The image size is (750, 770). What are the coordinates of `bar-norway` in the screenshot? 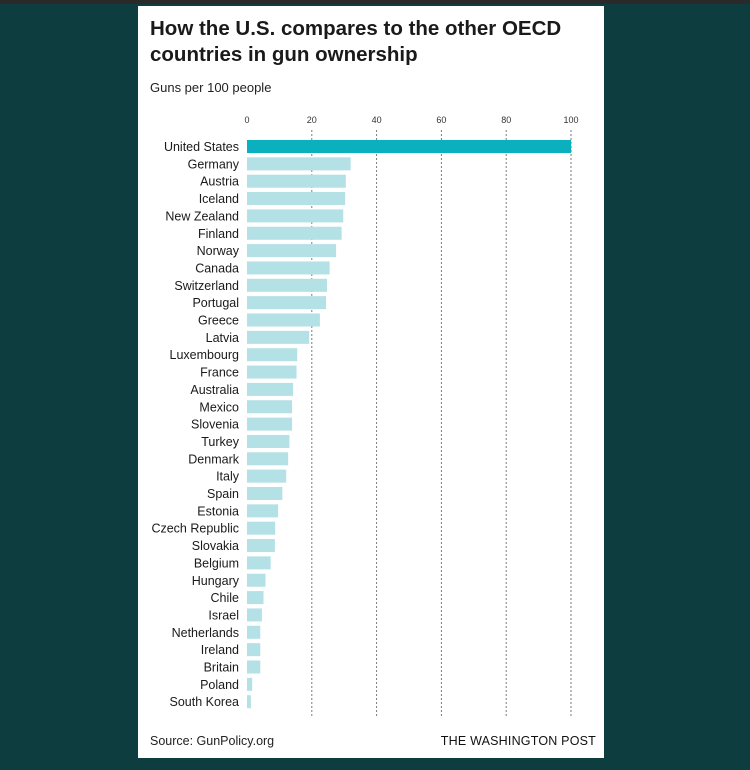 It's located at (292, 251).